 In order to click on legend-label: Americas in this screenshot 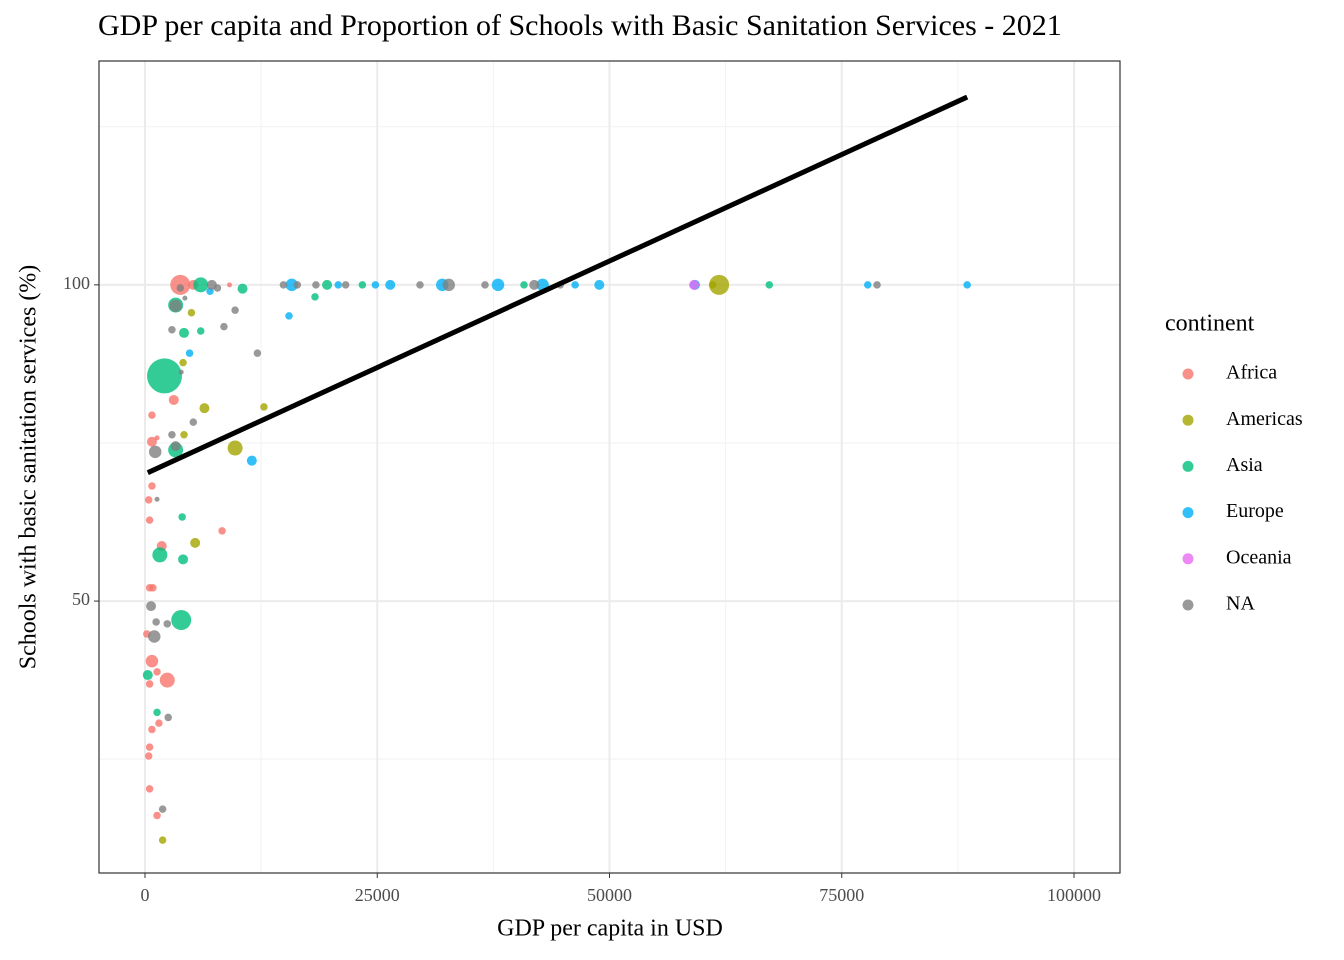, I will do `click(1264, 419)`.